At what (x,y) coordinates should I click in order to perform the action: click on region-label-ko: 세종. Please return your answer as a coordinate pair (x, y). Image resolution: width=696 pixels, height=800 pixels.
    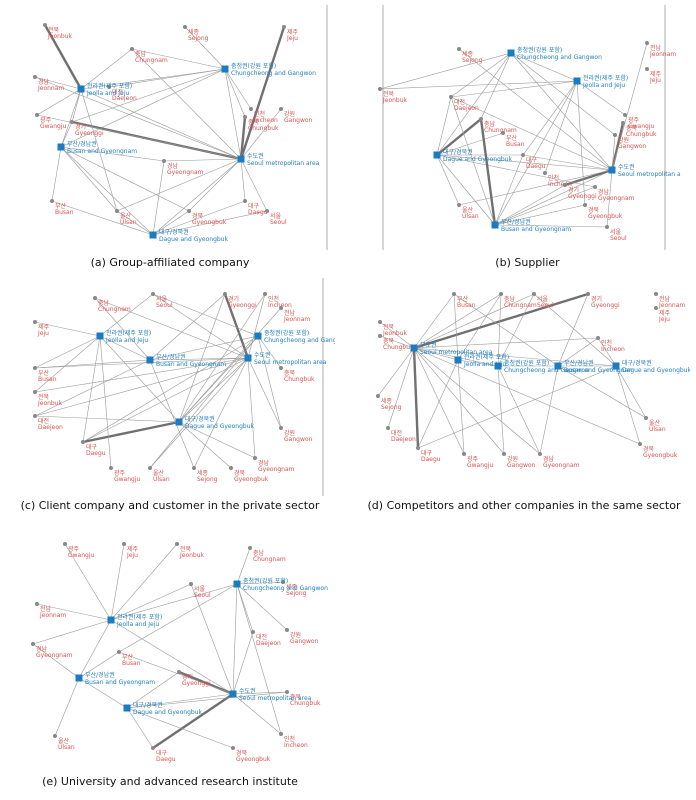
    Looking at the image, I should click on (292, 587).